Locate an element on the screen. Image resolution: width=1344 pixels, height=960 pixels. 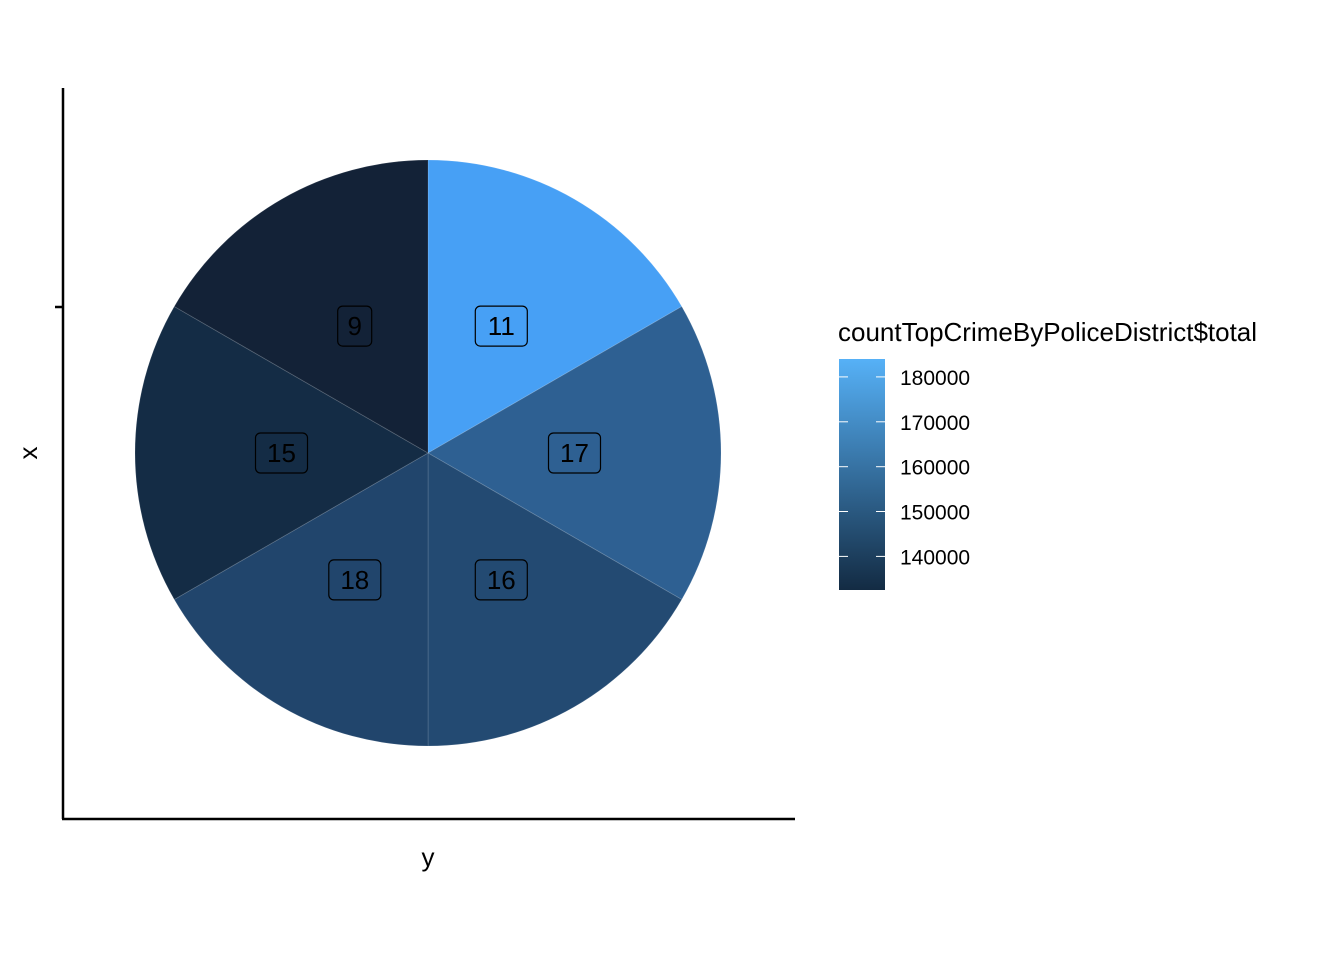
slice-label-17: 17 is located at coordinates (574, 453).